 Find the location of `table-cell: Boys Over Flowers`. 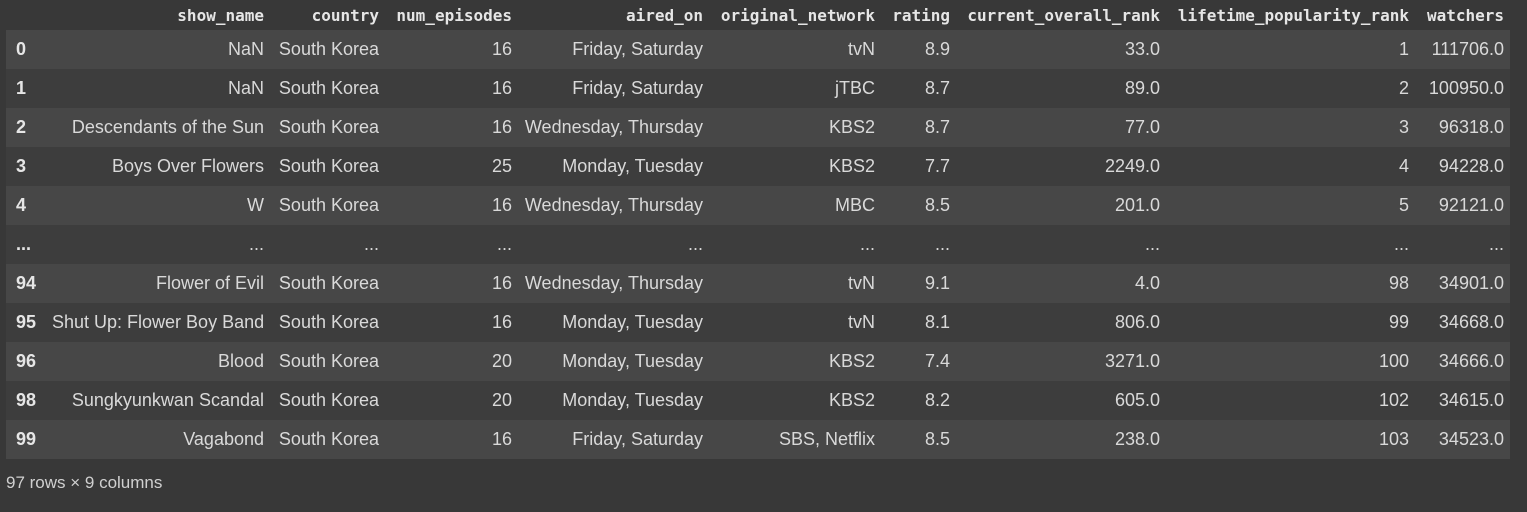

table-cell: Boys Over Flowers is located at coordinates (187, 166).